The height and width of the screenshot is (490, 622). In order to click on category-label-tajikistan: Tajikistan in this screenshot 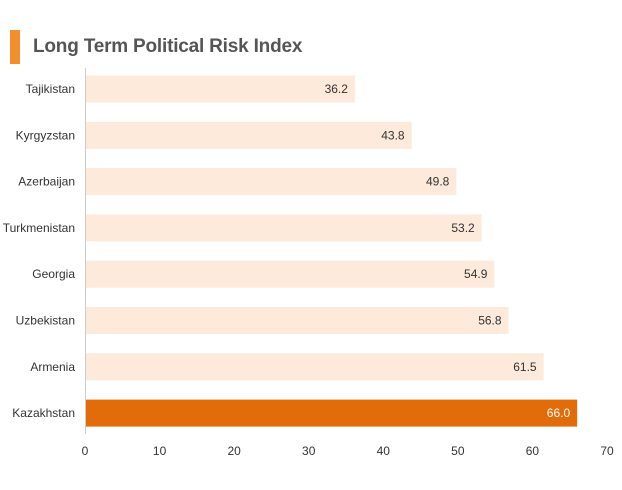, I will do `click(50, 89)`.